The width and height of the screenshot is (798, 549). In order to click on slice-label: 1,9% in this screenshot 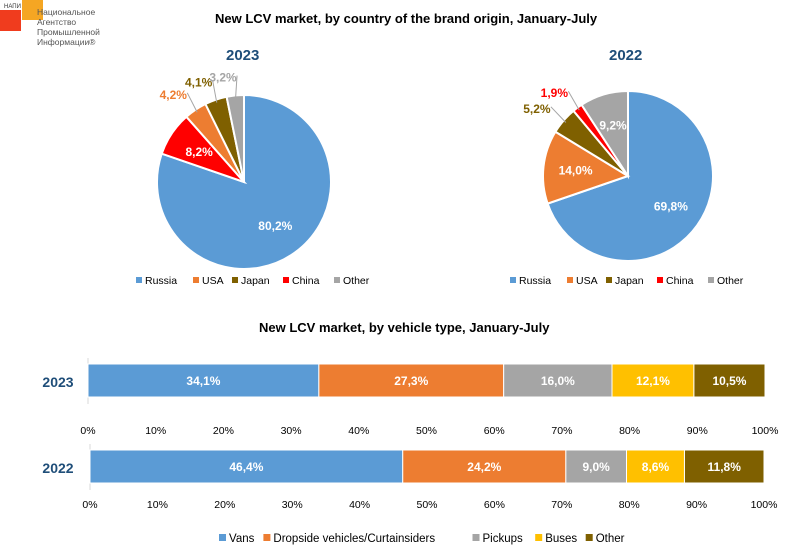, I will do `click(555, 93)`.